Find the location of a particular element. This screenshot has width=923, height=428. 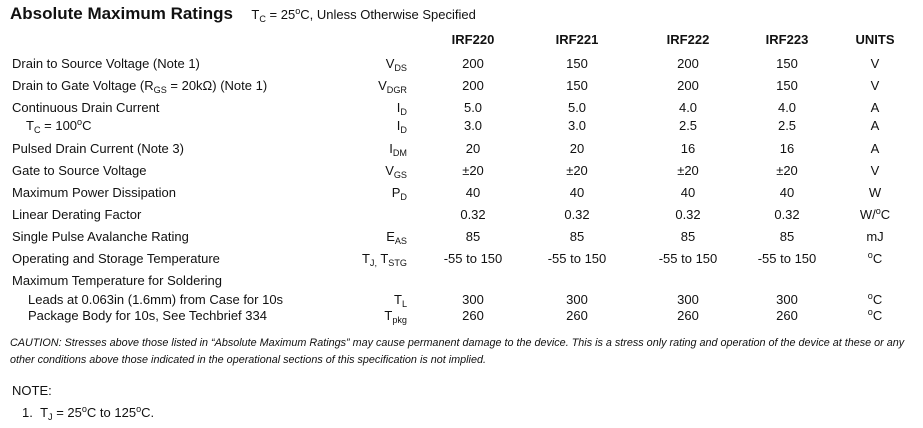

parameter-subscript: GS is located at coordinates (160, 89).